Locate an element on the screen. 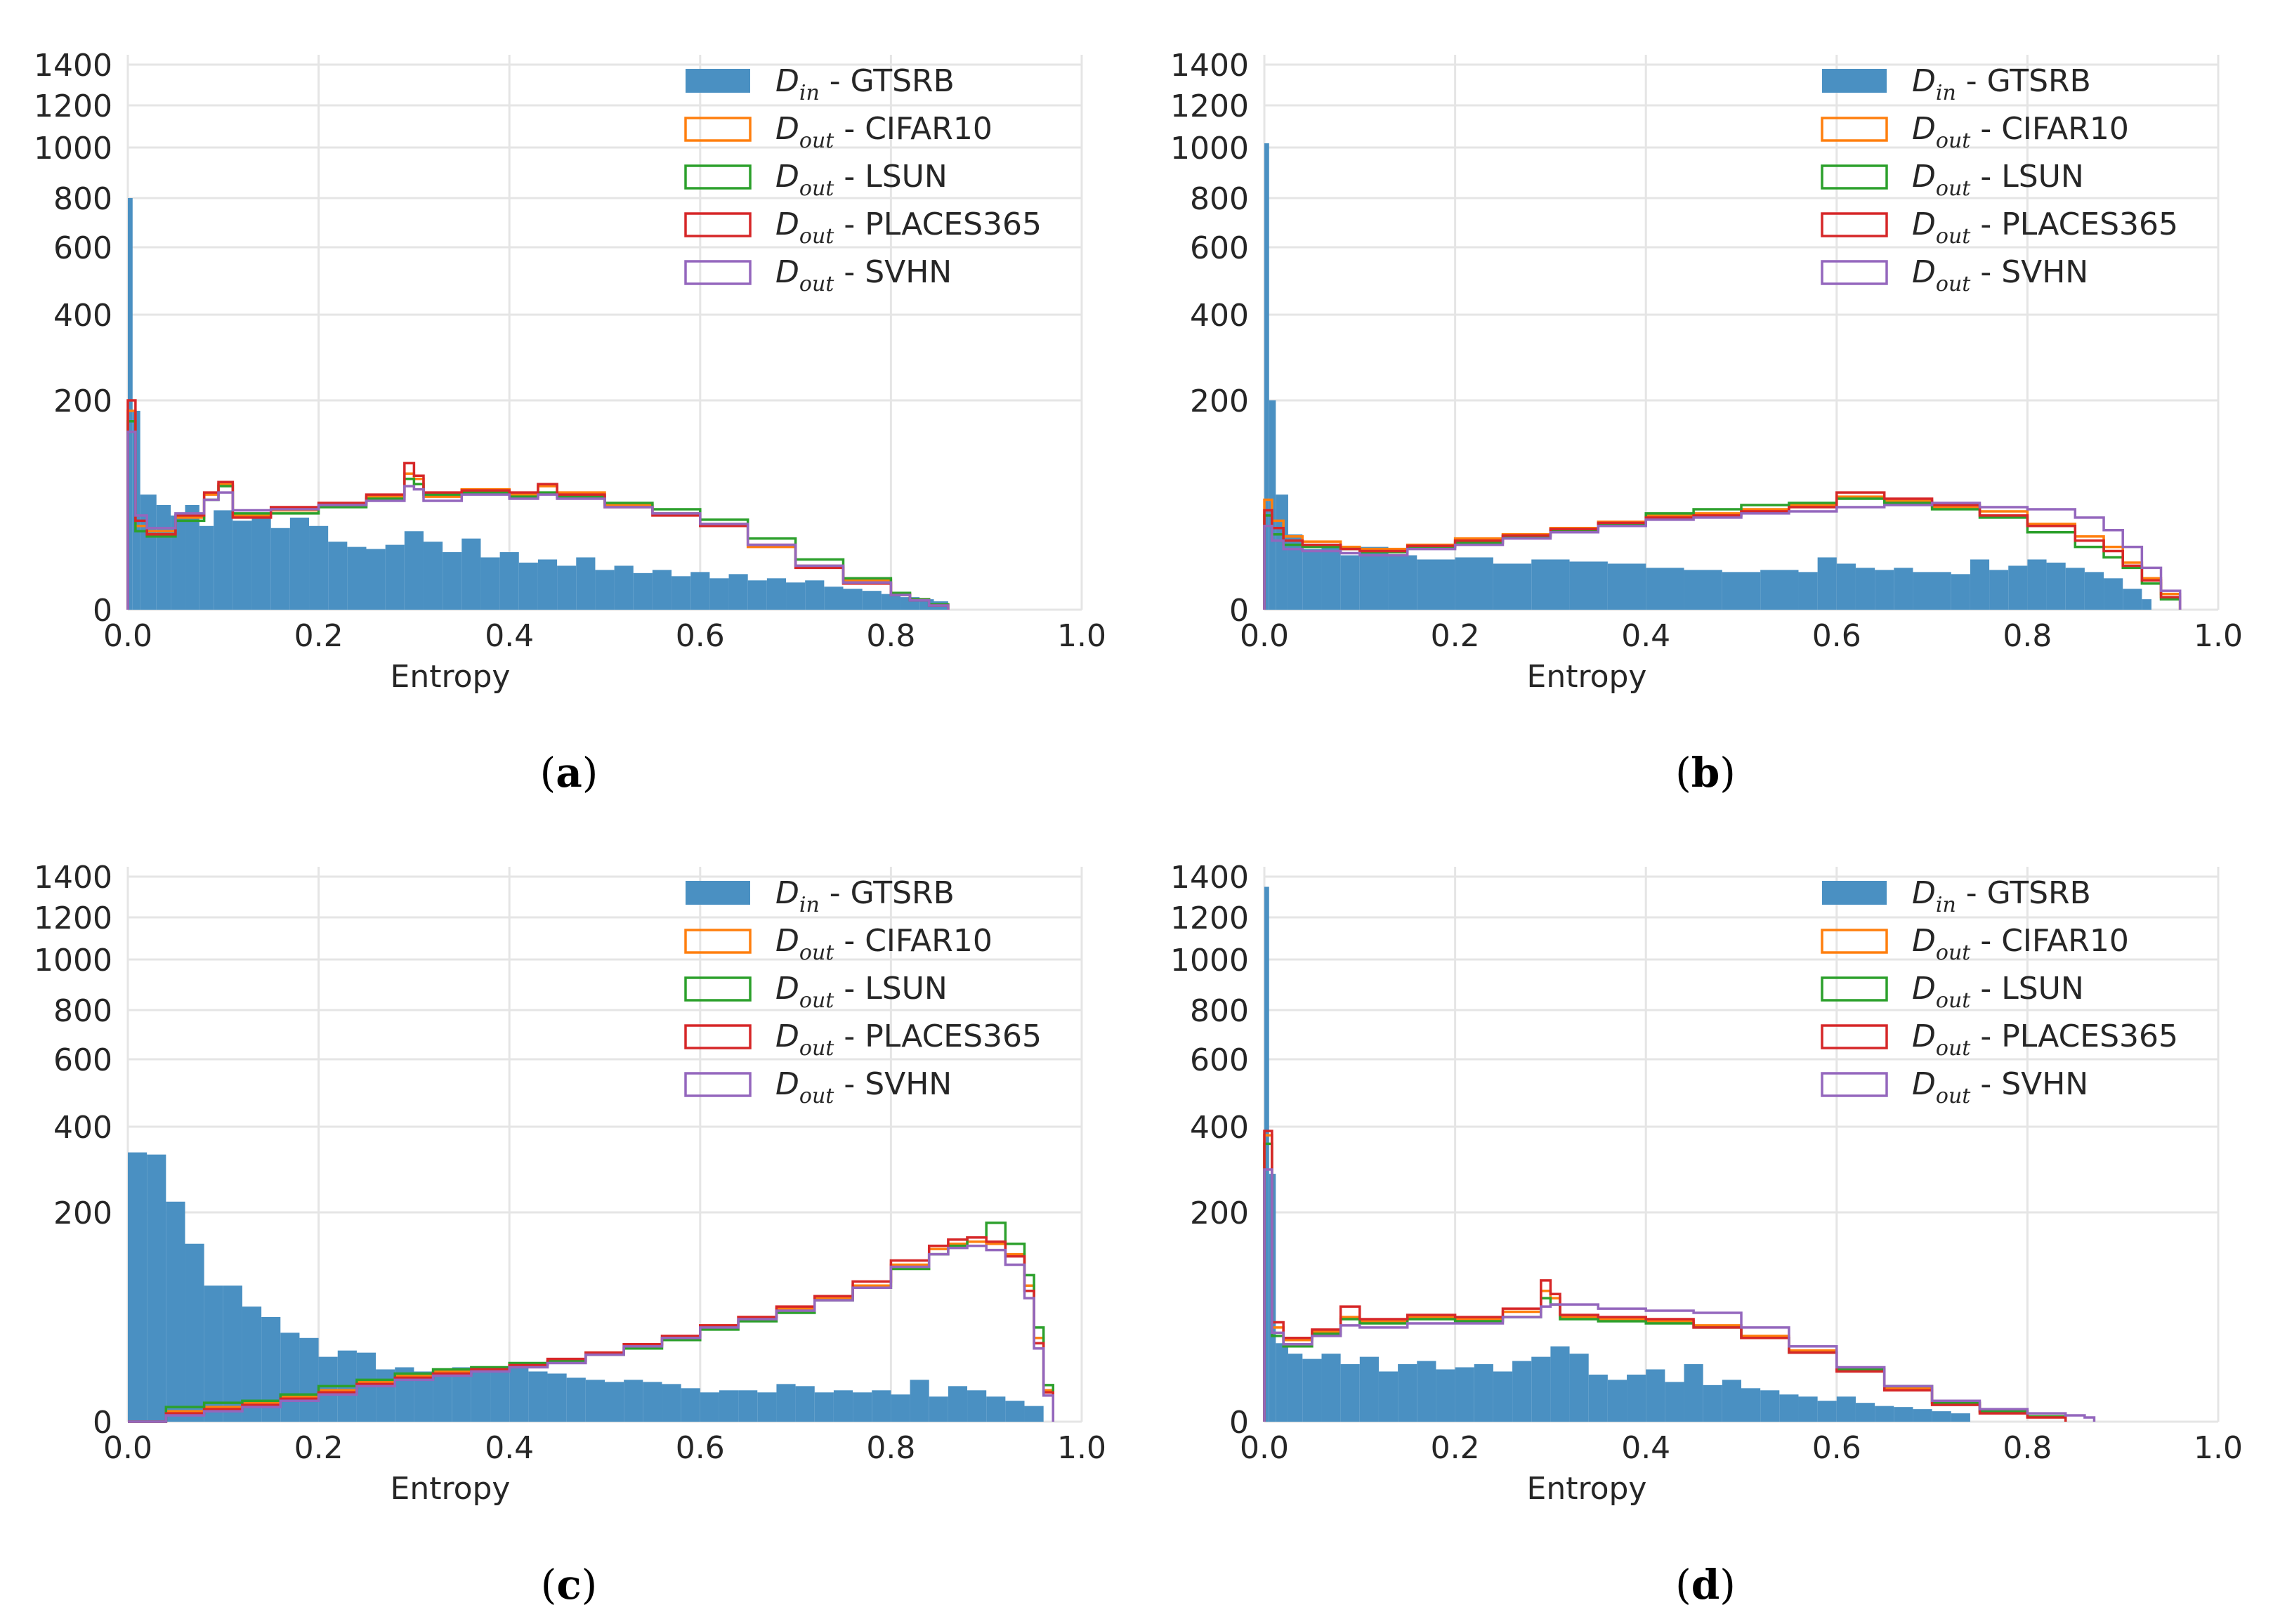  legend-label: Dout - LSUN is located at coordinates (861, 992).